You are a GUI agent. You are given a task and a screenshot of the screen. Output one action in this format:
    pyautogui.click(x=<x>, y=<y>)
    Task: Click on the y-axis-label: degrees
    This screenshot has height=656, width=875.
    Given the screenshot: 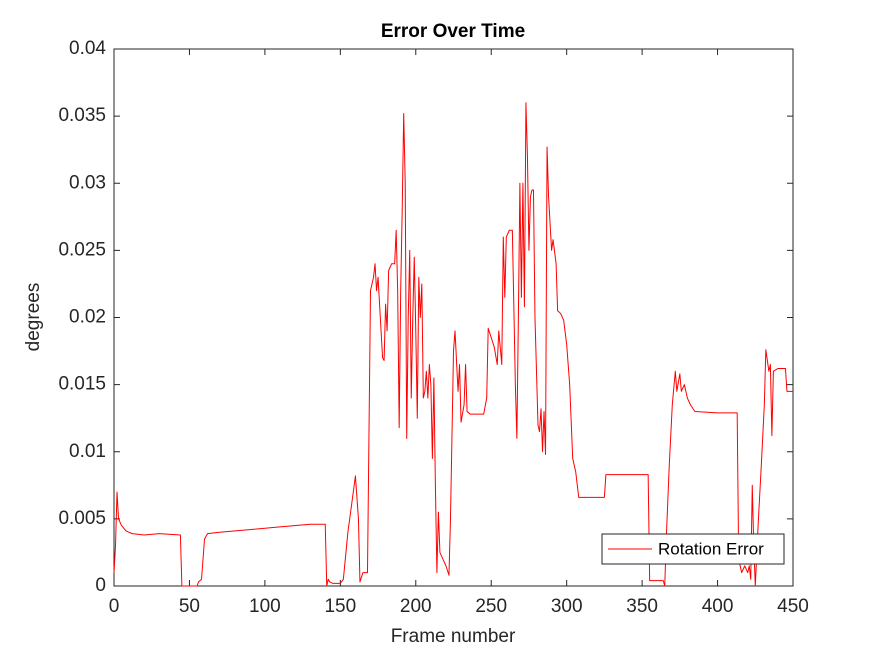 What is the action you would take?
    pyautogui.click(x=33, y=317)
    